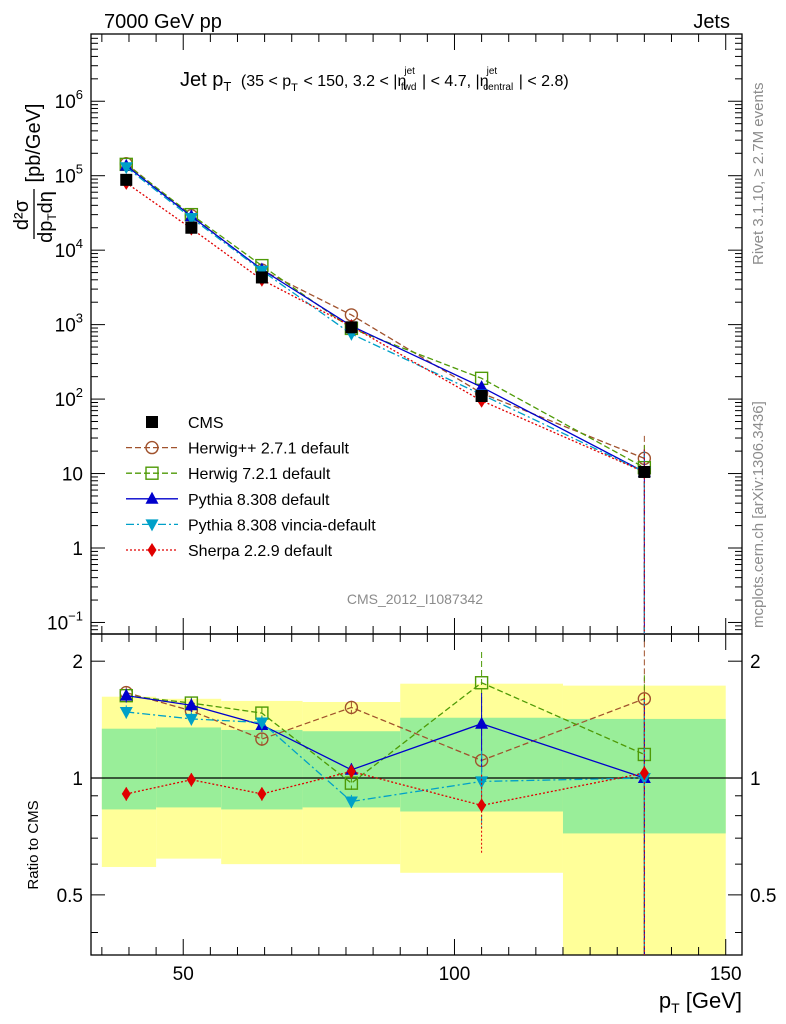  What do you see at coordinates (758, 174) in the screenshot?
I see `rivet-label: Rivet 3.1.10, ≥ 2.7M events` at bounding box center [758, 174].